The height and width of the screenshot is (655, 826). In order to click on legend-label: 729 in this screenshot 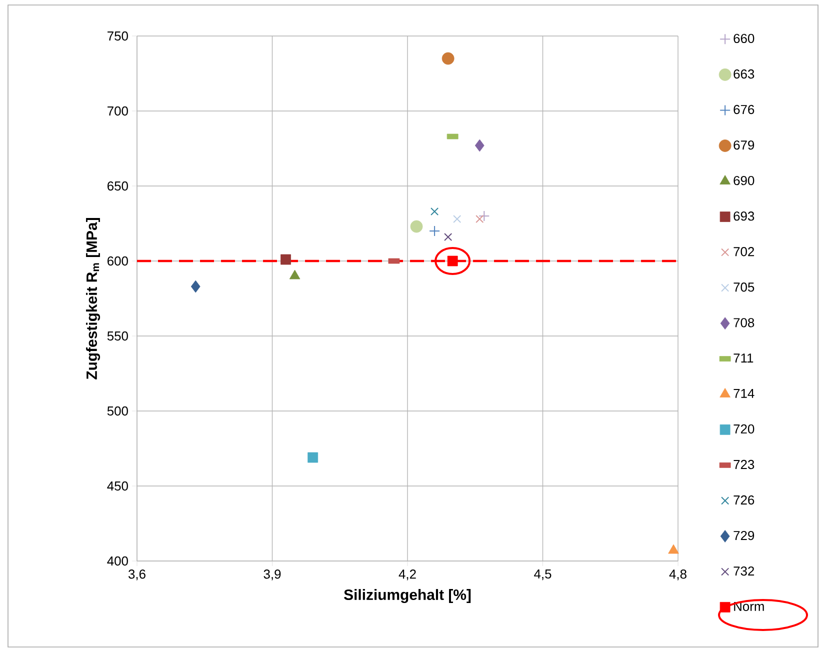, I will do `click(744, 535)`.